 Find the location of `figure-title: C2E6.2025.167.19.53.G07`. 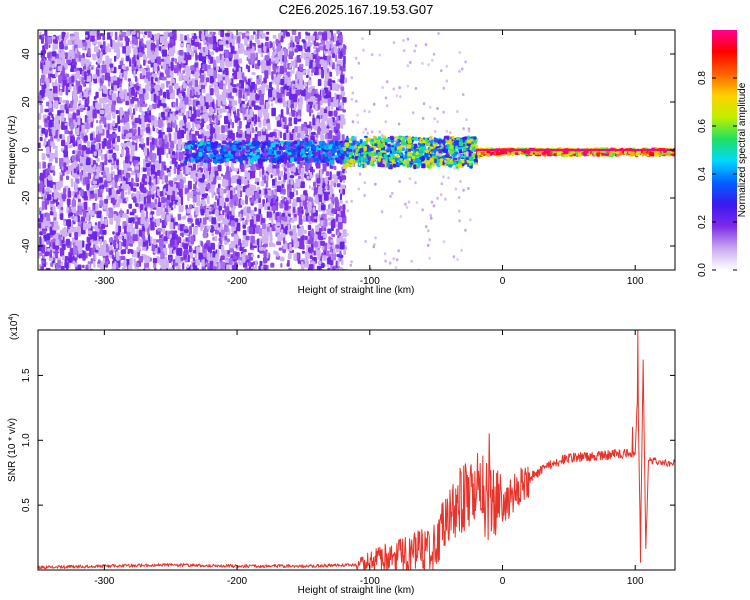

figure-title: C2E6.2025.167.19.53.G07 is located at coordinates (356, 9).